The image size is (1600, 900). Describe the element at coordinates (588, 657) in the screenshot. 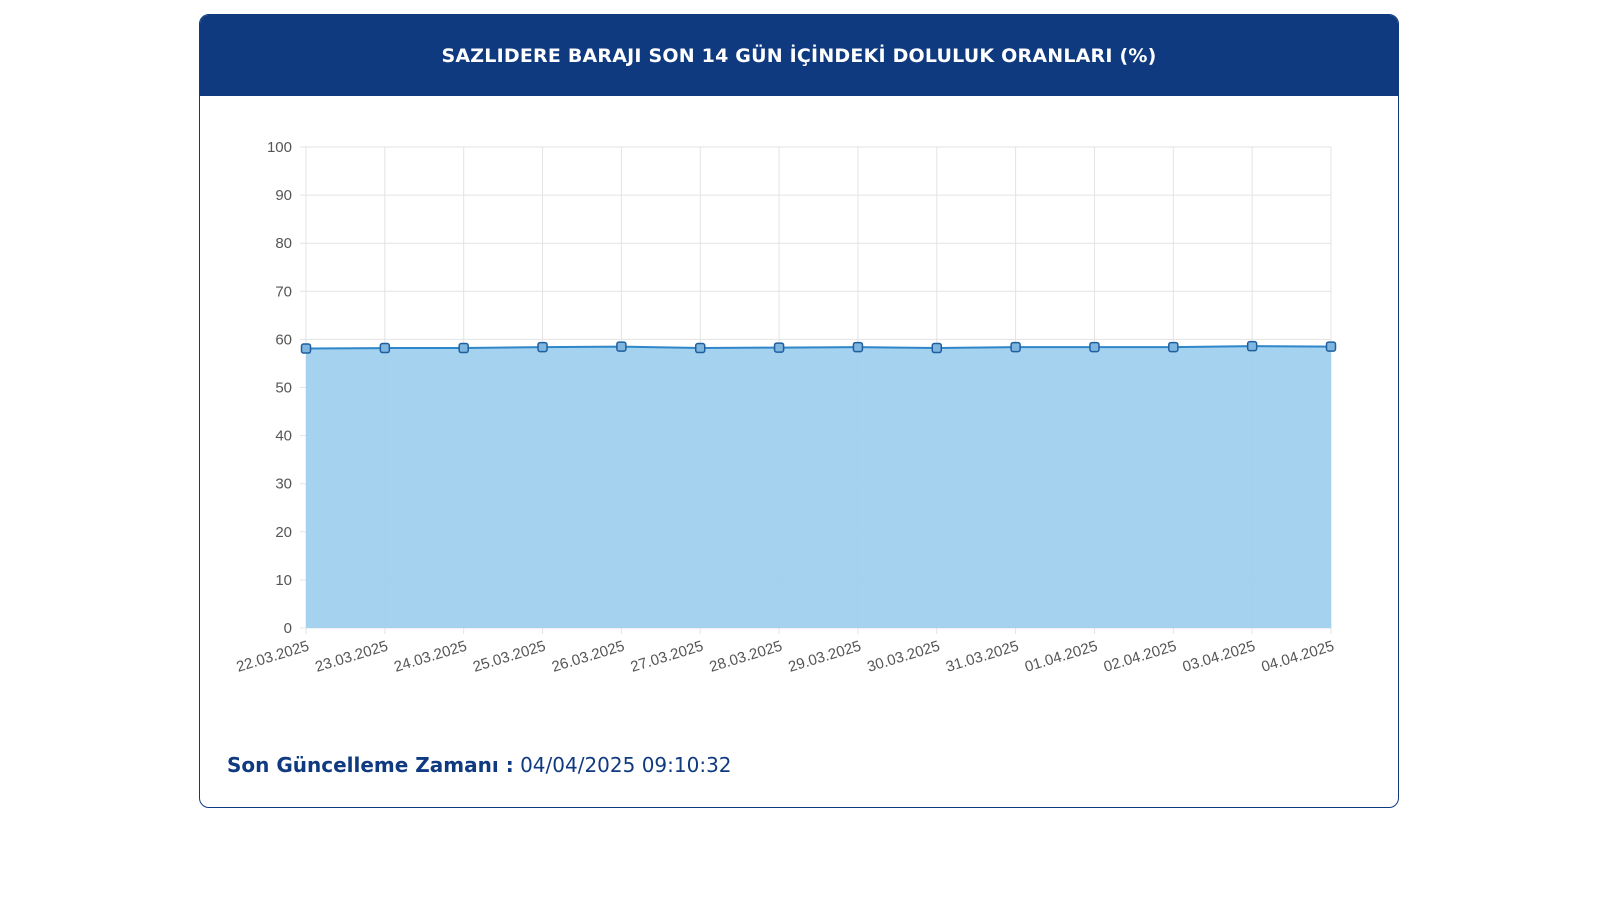

I see `x-tick-label: 26.03.2025` at that location.